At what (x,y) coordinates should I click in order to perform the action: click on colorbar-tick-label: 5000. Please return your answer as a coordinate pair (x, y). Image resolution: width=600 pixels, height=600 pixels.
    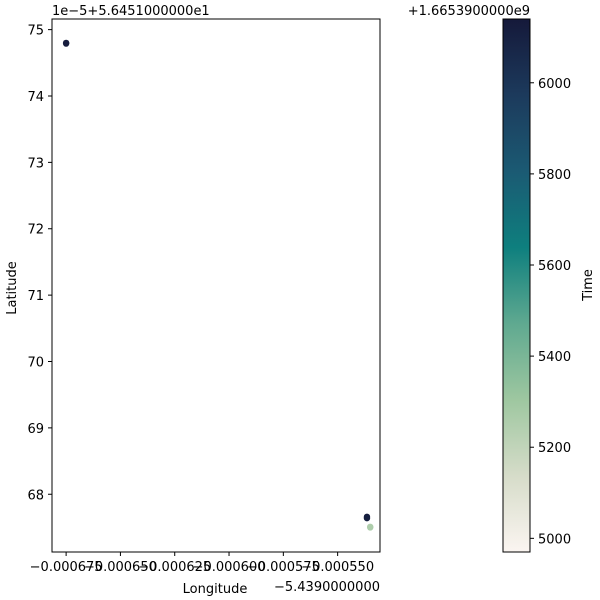
    Looking at the image, I should click on (554, 539).